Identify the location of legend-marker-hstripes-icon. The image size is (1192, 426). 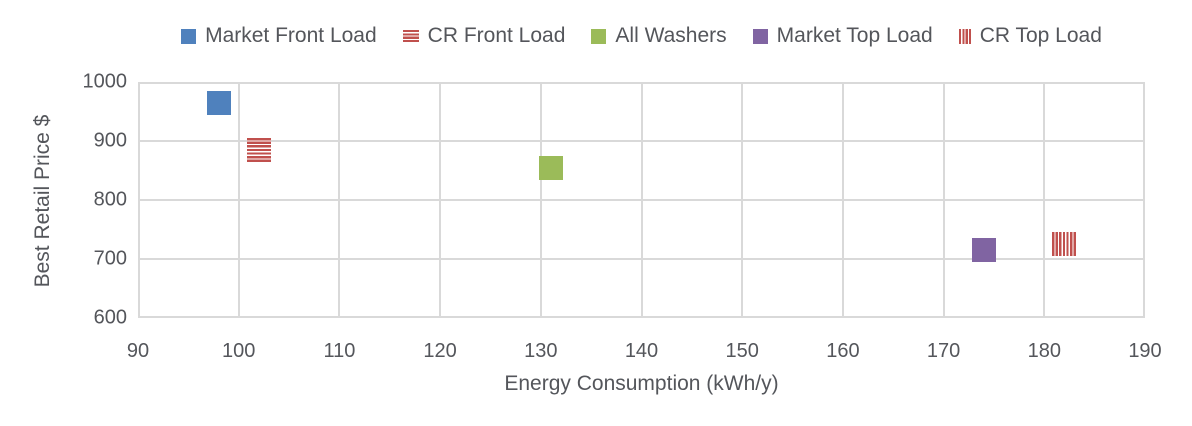
(410, 36).